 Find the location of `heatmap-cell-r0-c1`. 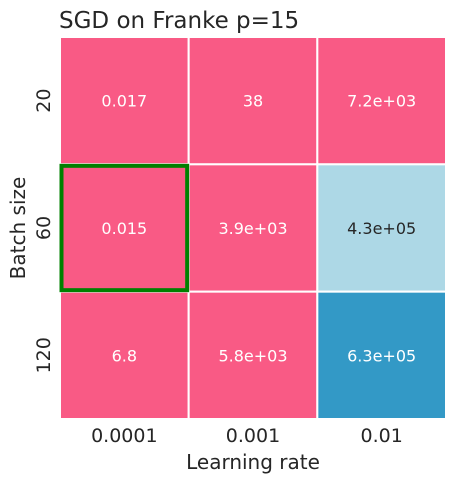

heatmap-cell-r0-c1 is located at coordinates (253, 101).